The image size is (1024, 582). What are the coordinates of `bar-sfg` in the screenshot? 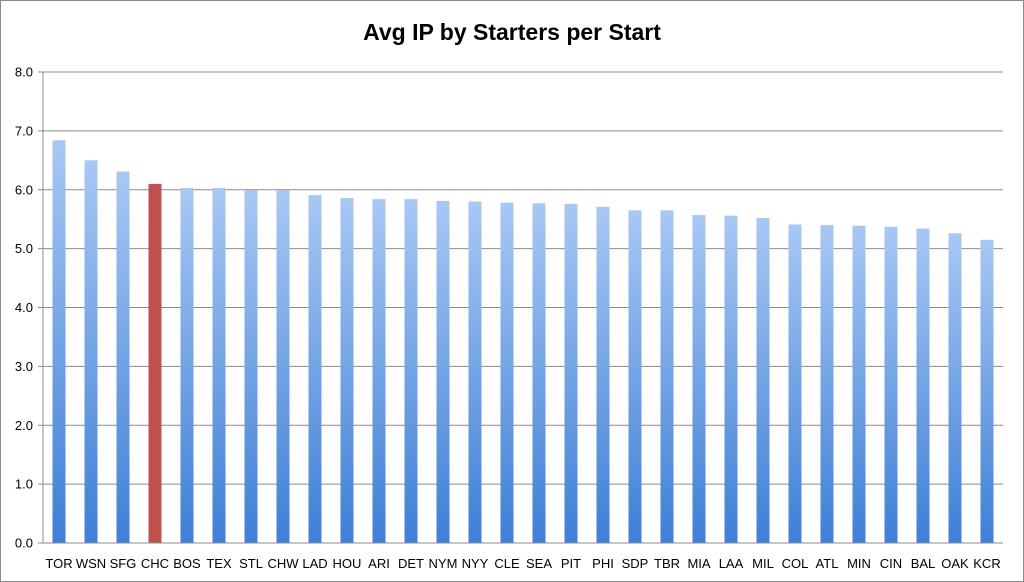 It's located at (123, 357).